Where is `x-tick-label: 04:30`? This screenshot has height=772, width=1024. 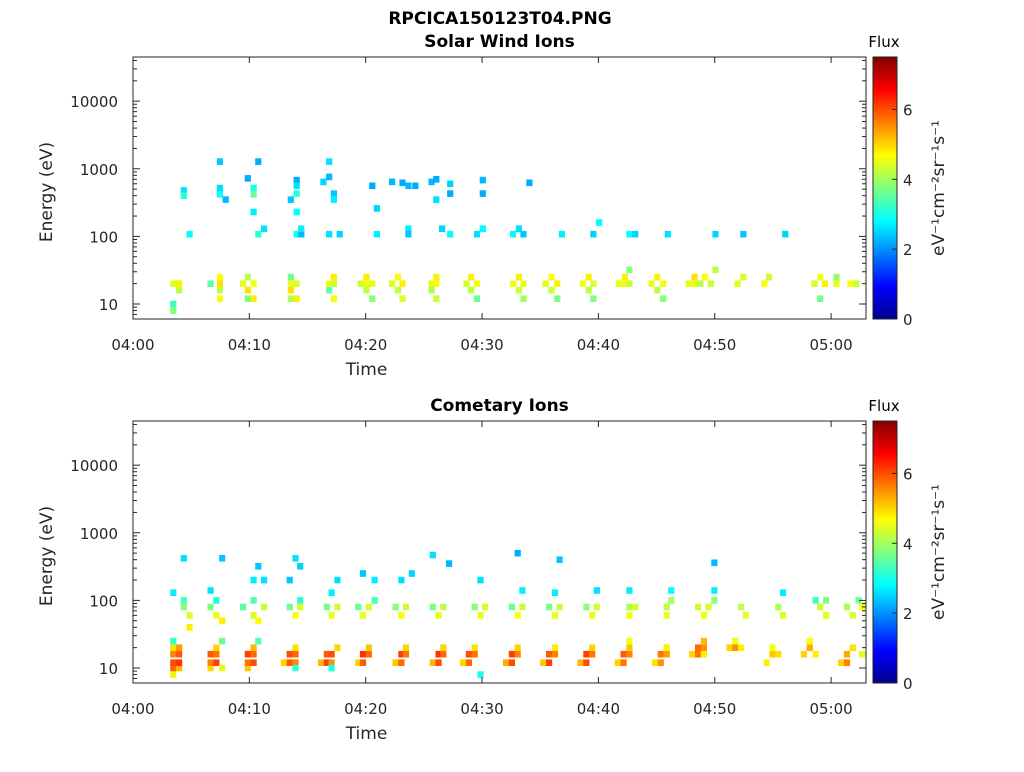 x-tick-label: 04:30 is located at coordinates (481, 709).